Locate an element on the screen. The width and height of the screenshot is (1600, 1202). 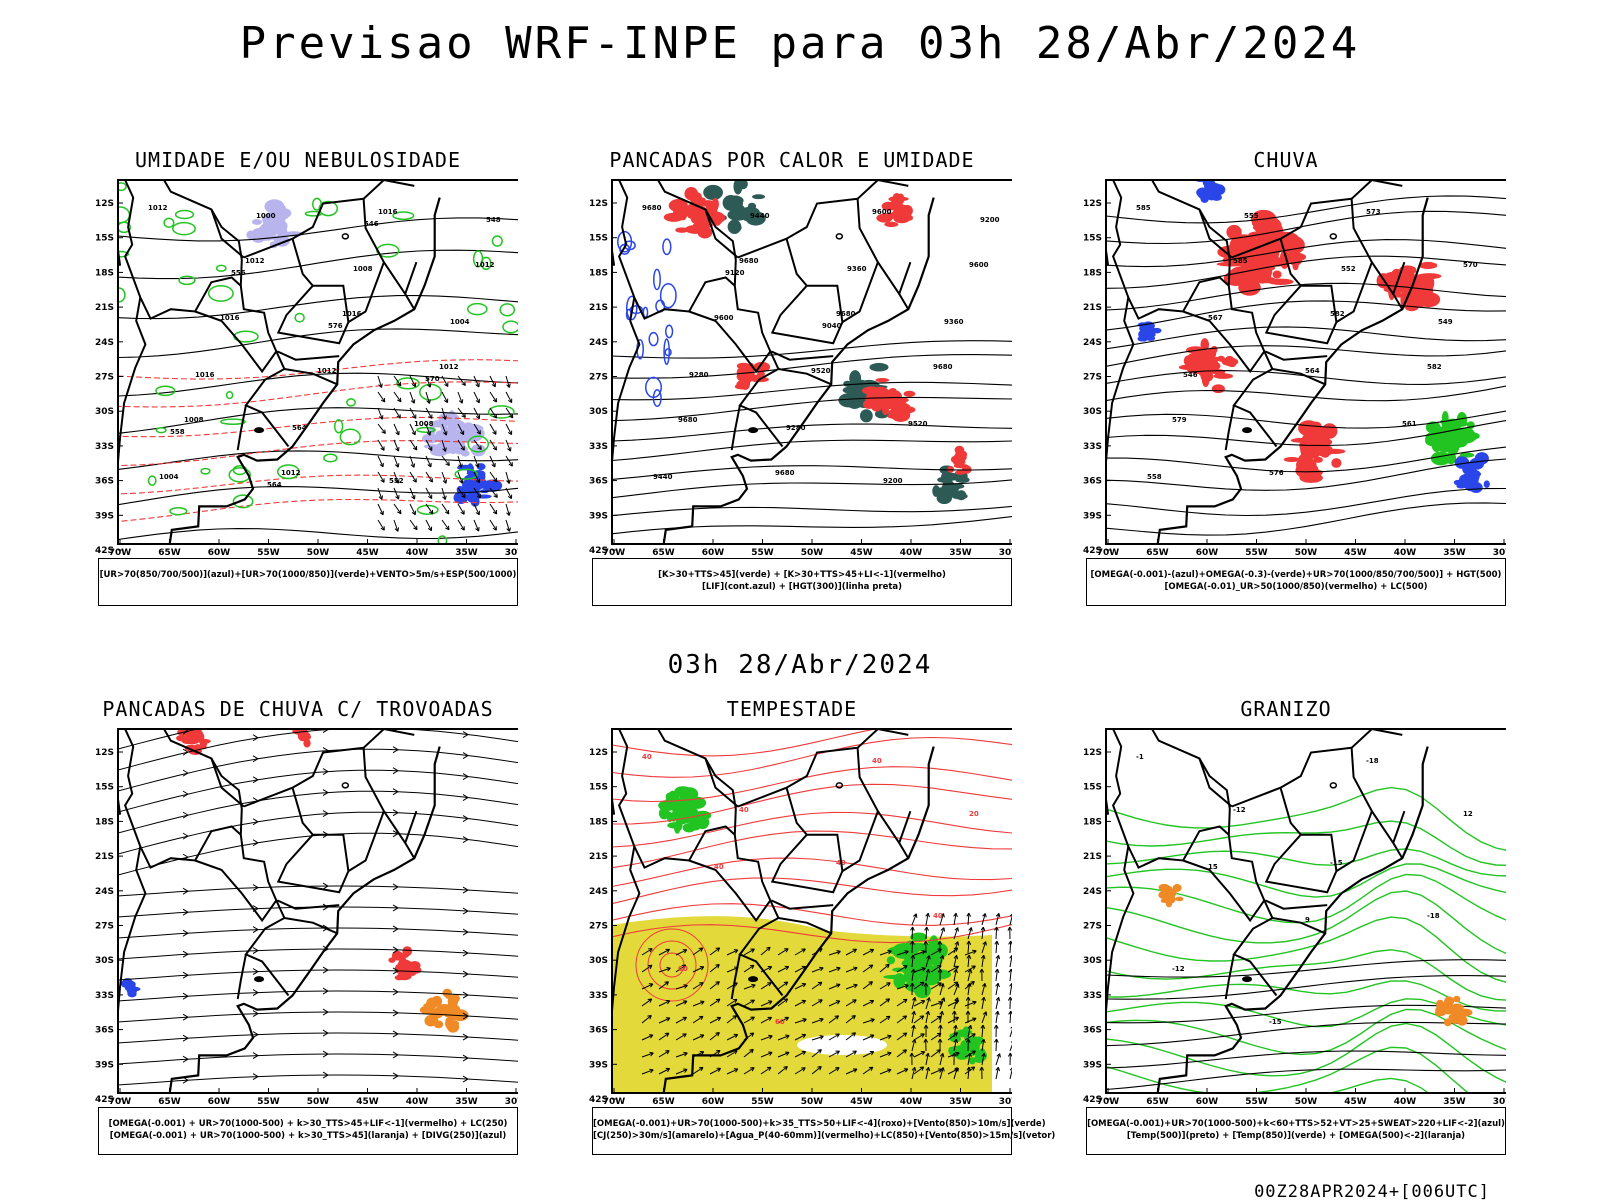
lat-tick-label: 21S is located at coordinates (1092, 308).